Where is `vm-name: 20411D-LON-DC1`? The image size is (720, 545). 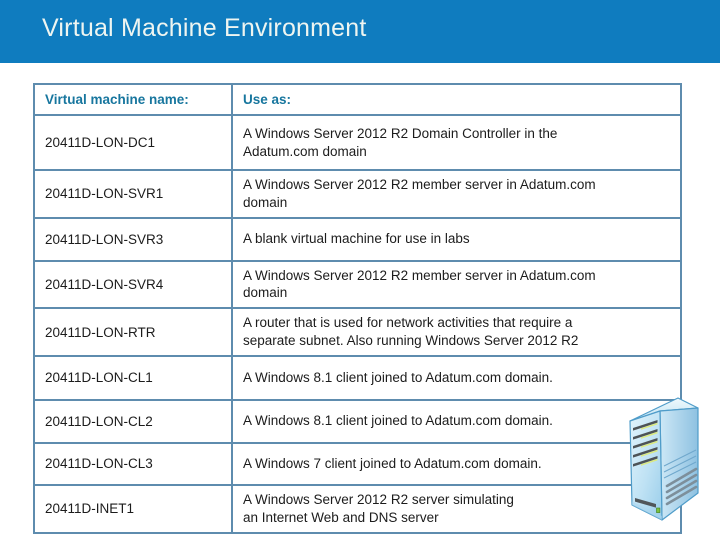 vm-name: 20411D-LON-DC1 is located at coordinates (133, 142).